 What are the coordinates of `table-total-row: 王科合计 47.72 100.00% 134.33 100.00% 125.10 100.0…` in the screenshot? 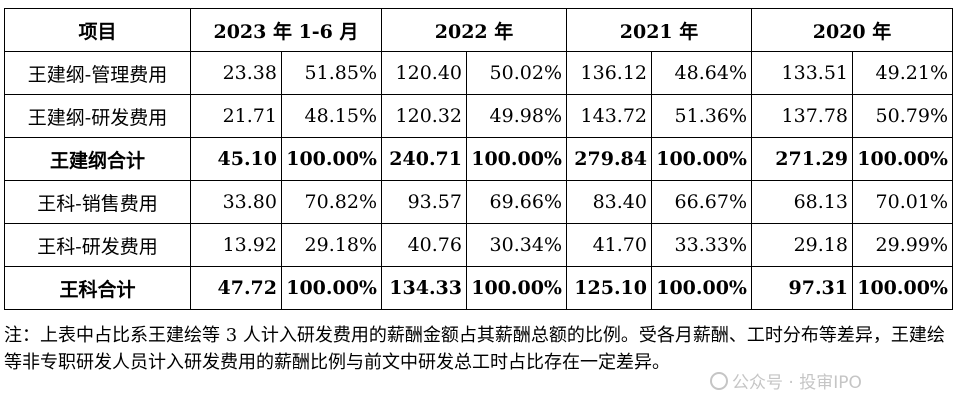 It's located at (478, 288).